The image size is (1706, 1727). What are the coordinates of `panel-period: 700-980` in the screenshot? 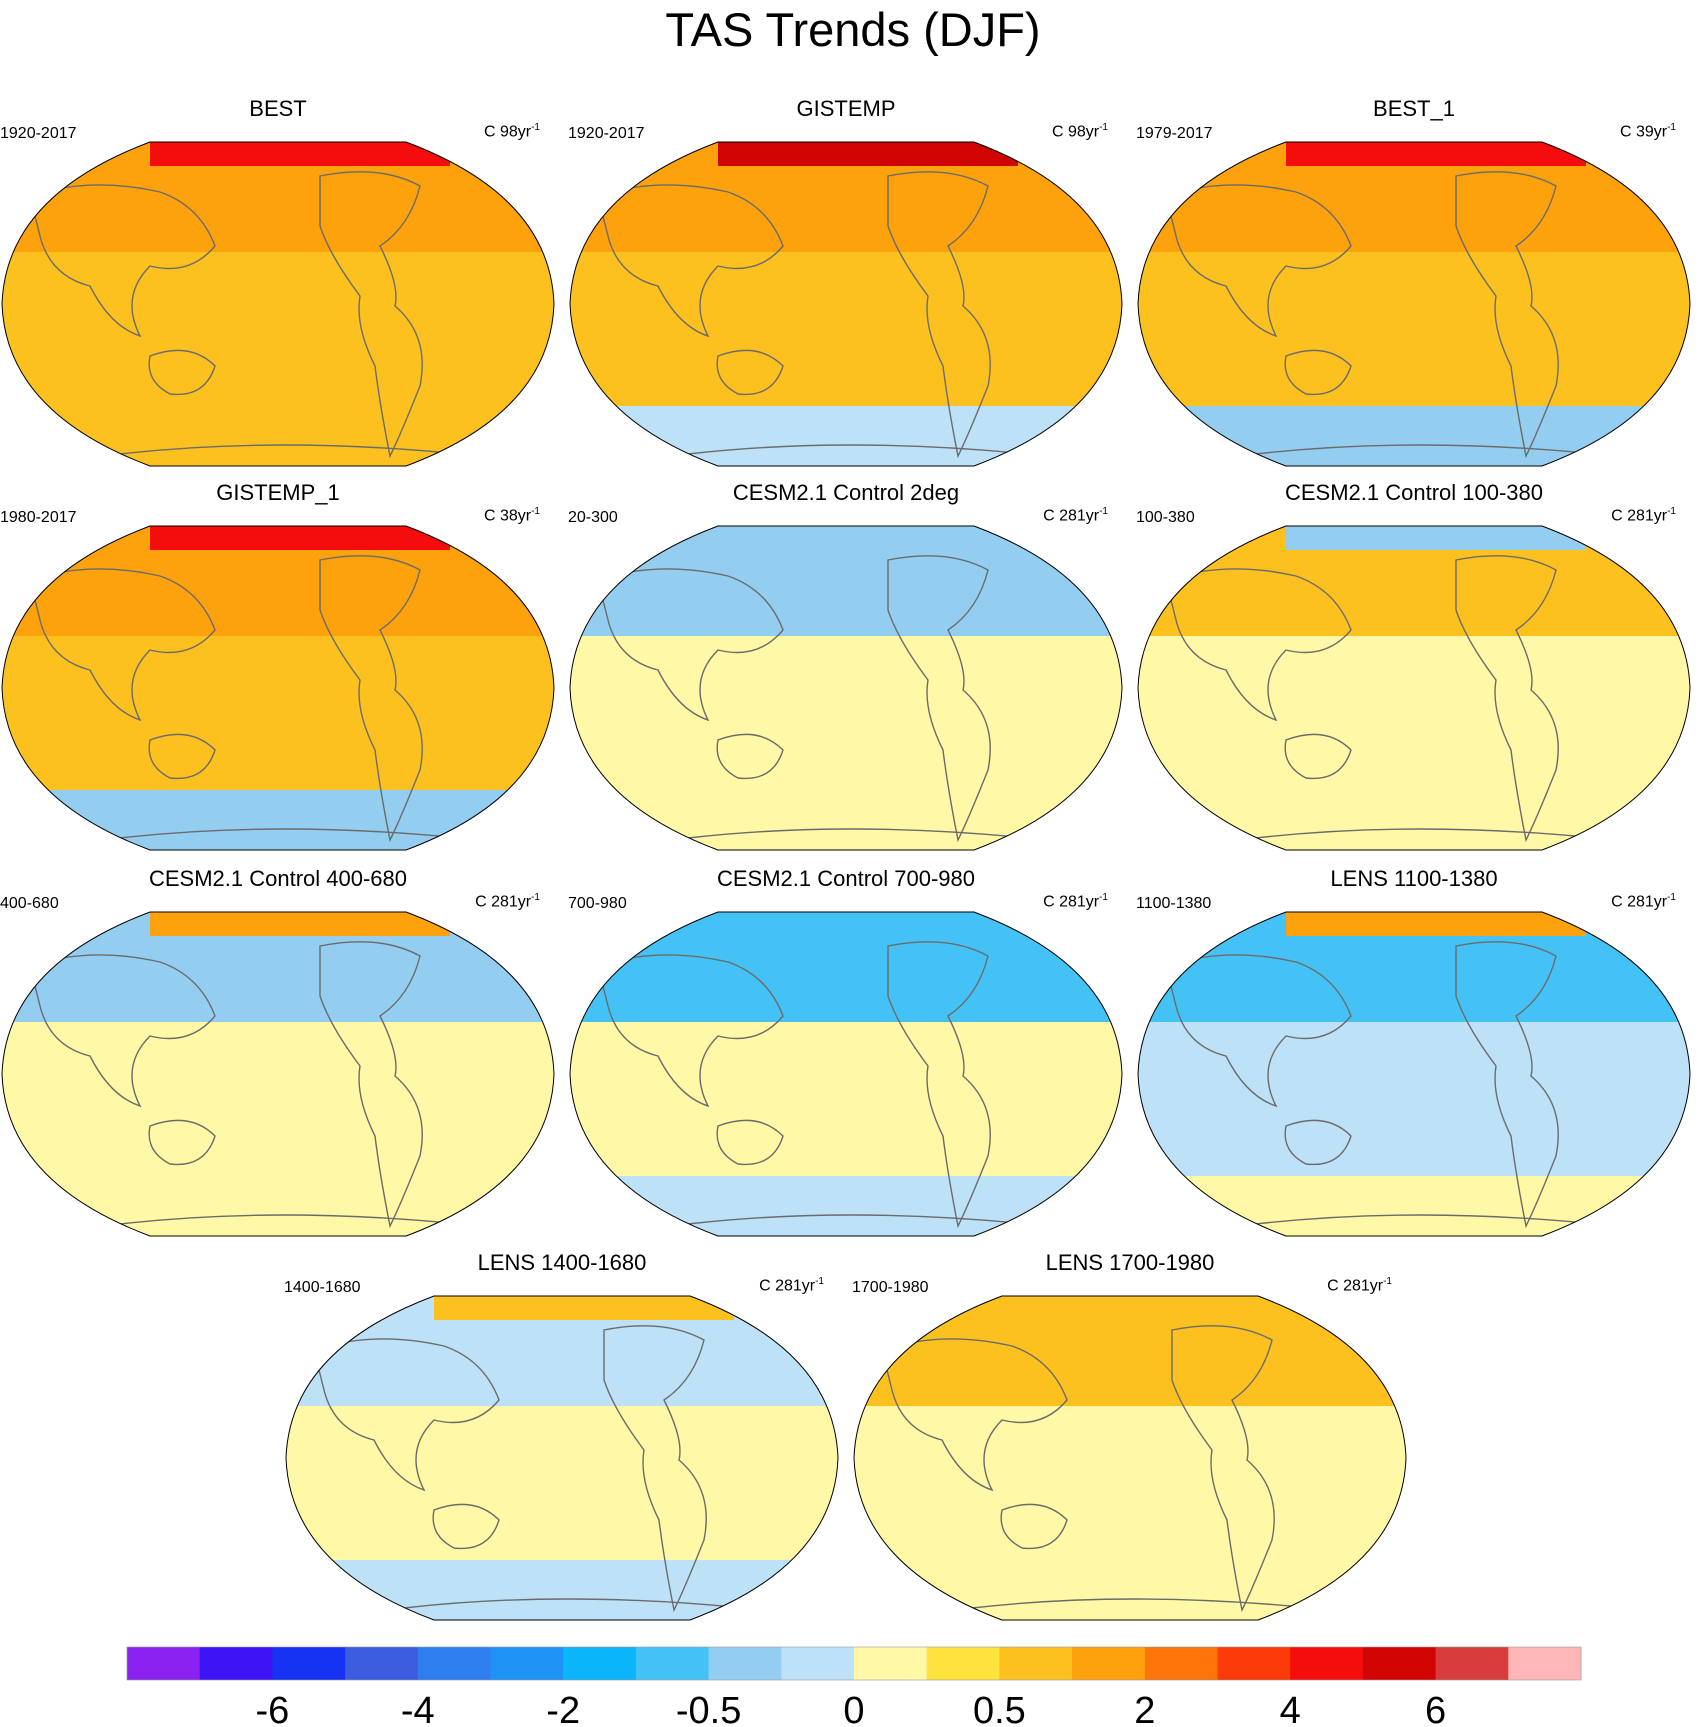 It's located at (597, 903).